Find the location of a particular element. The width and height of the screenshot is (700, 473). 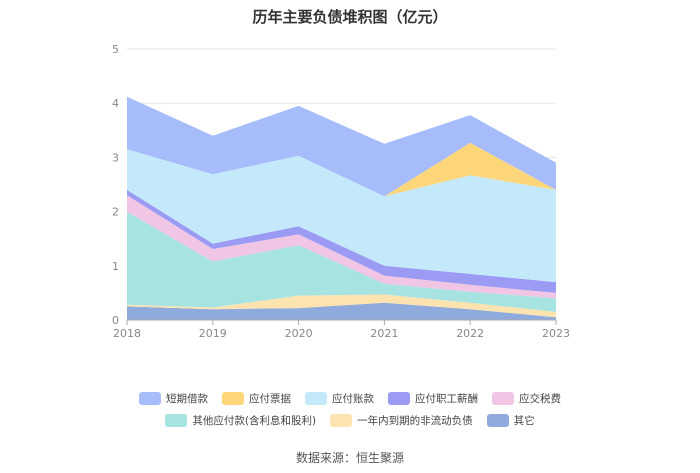

legend-label: 应付职工薪酬 is located at coordinates (446, 398).